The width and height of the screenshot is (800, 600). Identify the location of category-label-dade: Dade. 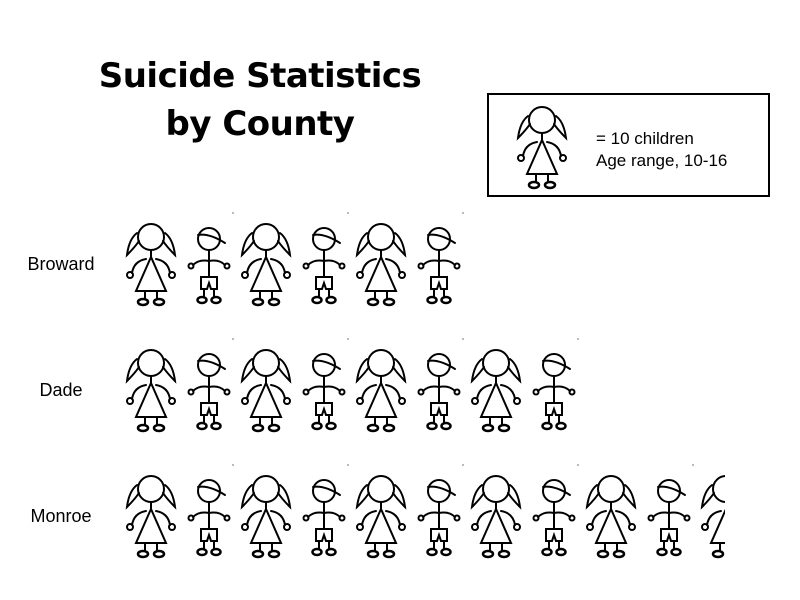
(61, 390).